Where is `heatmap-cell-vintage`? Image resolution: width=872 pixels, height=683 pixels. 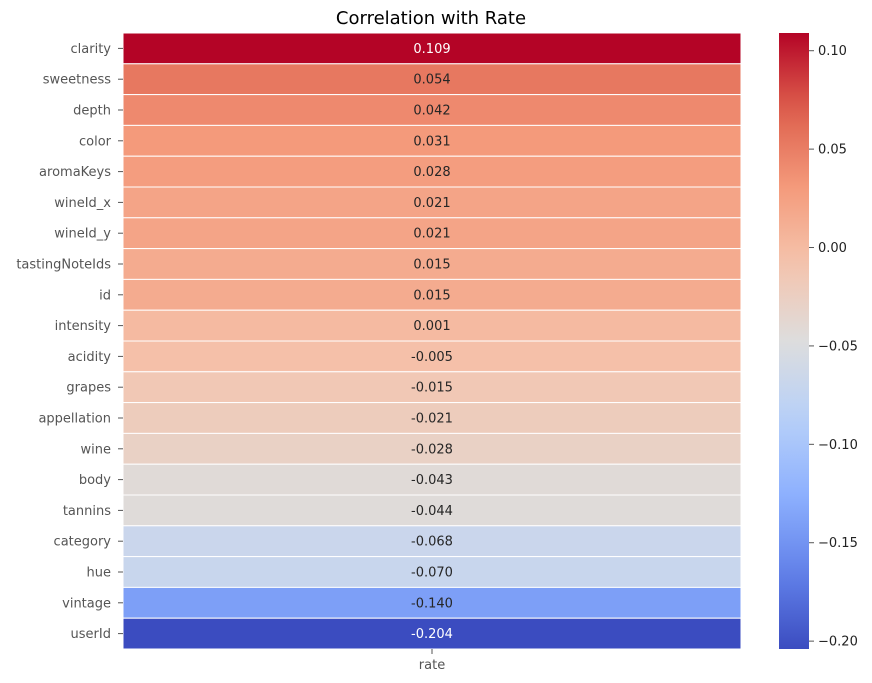
heatmap-cell-vintage is located at coordinates (432, 602).